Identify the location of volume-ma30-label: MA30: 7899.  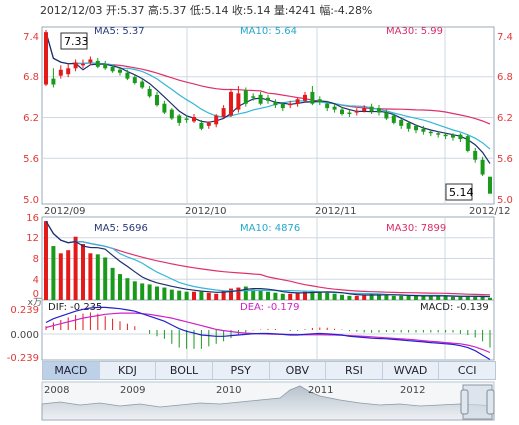
(416, 228).